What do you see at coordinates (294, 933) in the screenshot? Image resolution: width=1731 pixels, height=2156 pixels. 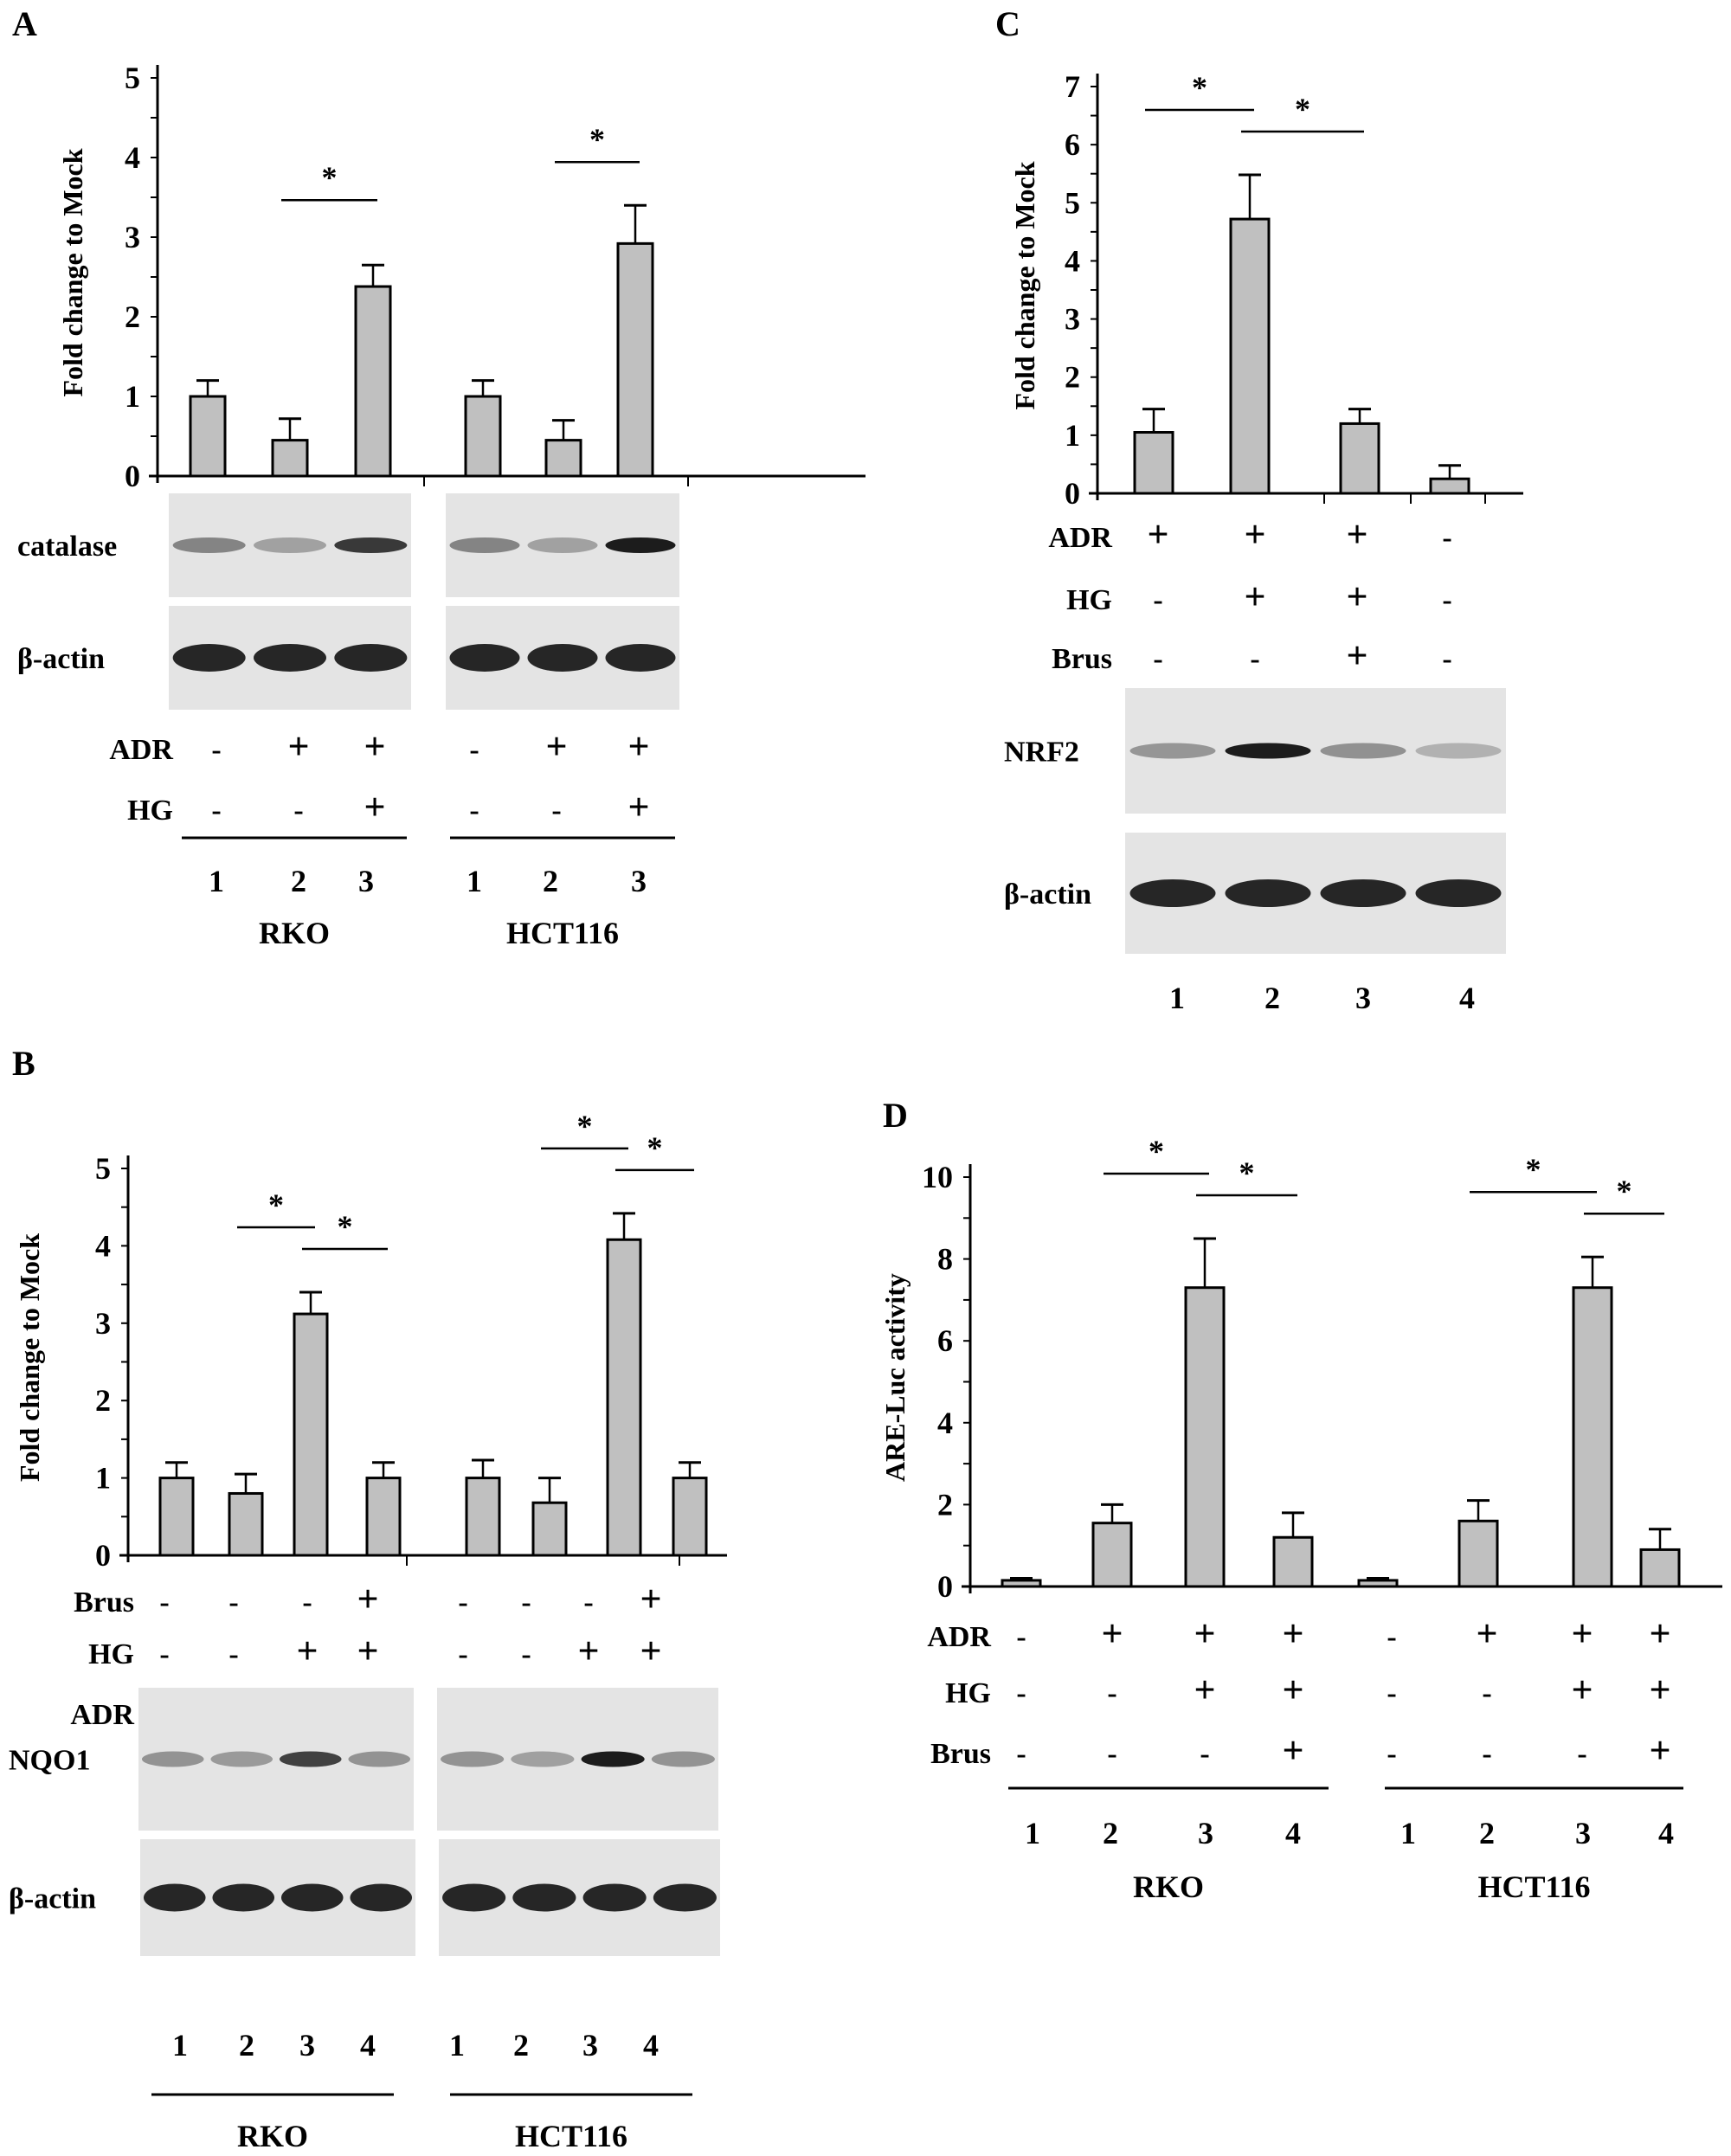 I see `cell-line-label: RKO` at bounding box center [294, 933].